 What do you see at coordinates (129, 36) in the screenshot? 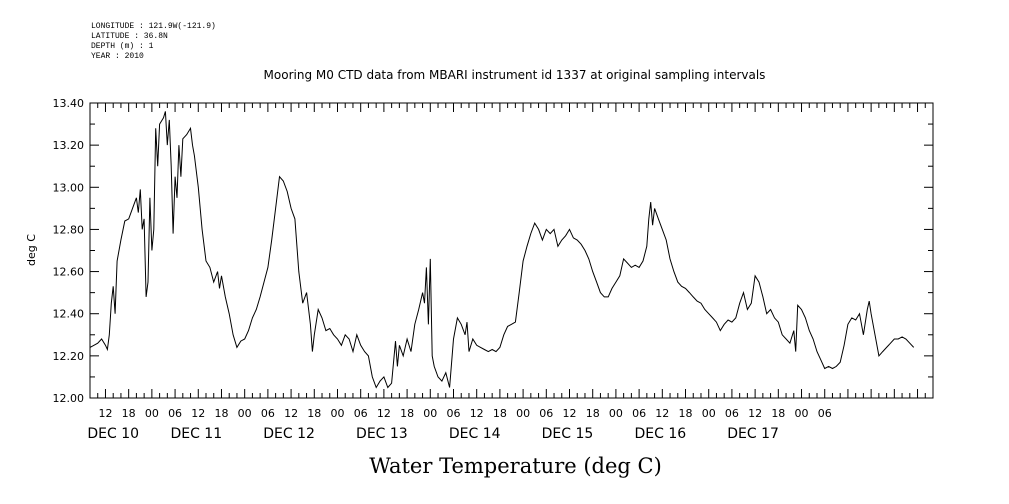
I see `latitude-text: LATITUDE : 36.8N` at bounding box center [129, 36].